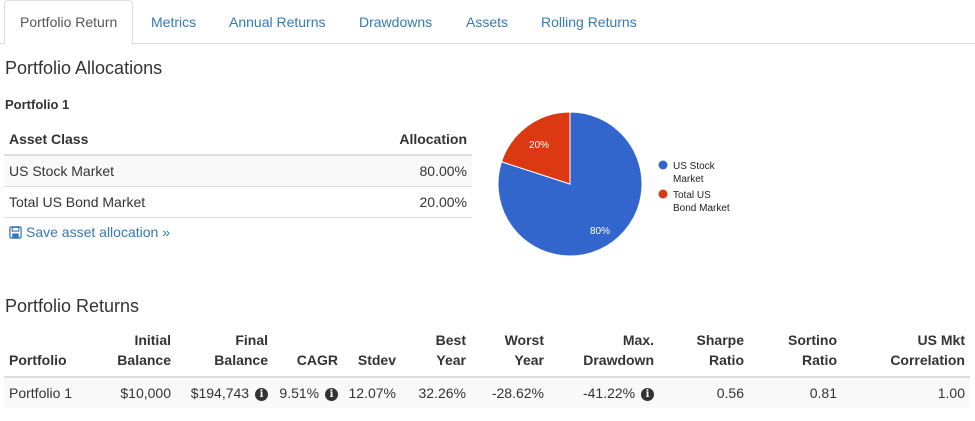 The width and height of the screenshot is (975, 421). What do you see at coordinates (390, 140) in the screenshot?
I see `column-header-allocation: Allocation` at bounding box center [390, 140].